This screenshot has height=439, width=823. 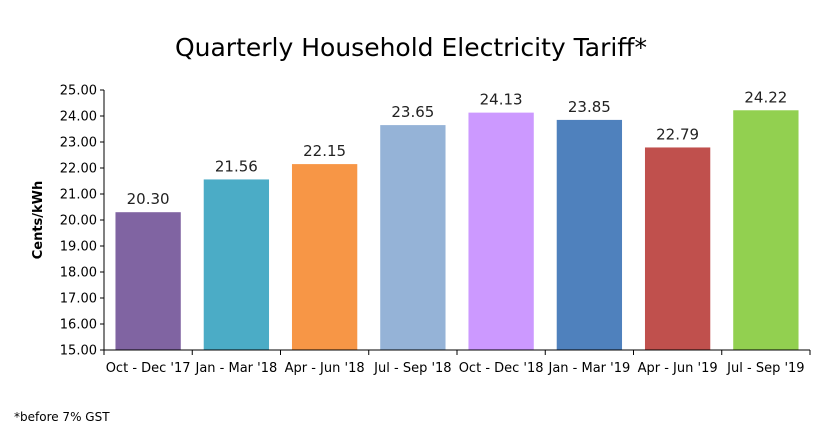 I want to click on bar-value-label: 23.85, so click(x=589, y=107).